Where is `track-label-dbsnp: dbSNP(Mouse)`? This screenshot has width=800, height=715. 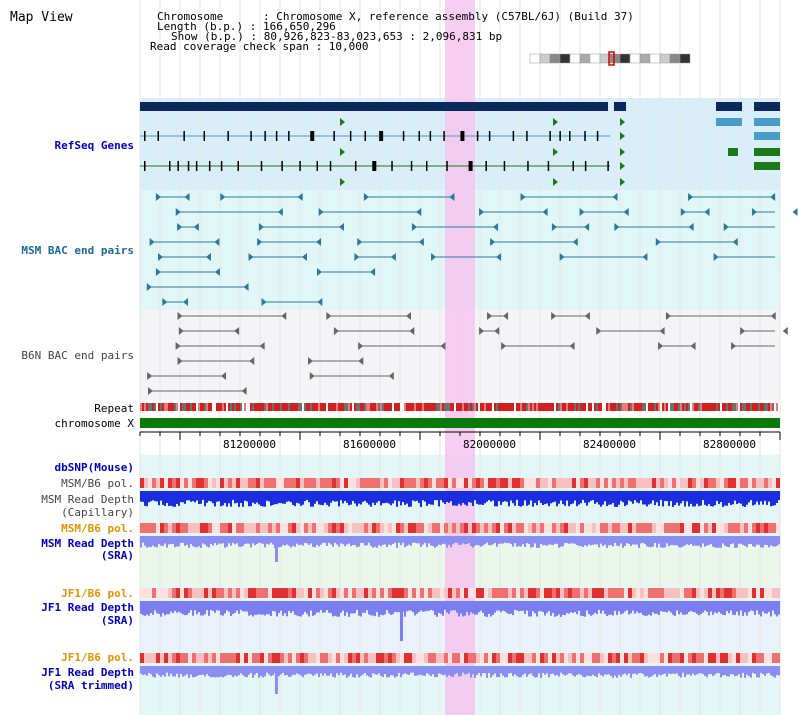 track-label-dbsnp: dbSNP(Mouse) is located at coordinates (94, 467).